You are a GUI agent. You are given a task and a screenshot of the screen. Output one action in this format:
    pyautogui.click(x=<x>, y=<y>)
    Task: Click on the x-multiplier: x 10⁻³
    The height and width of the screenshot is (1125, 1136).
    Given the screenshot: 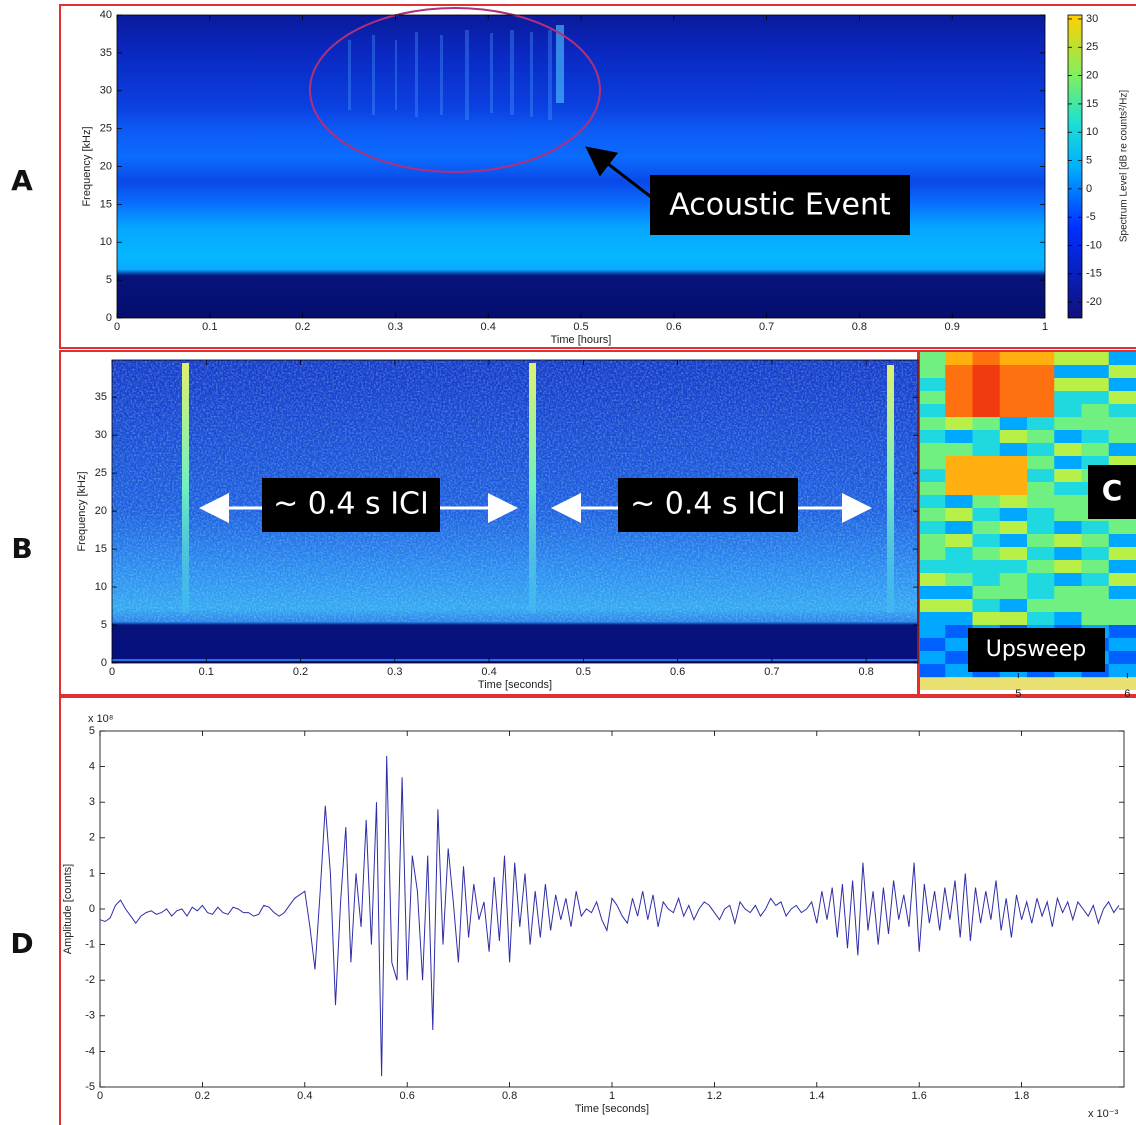 What is the action you would take?
    pyautogui.click(x=1103, y=1114)
    